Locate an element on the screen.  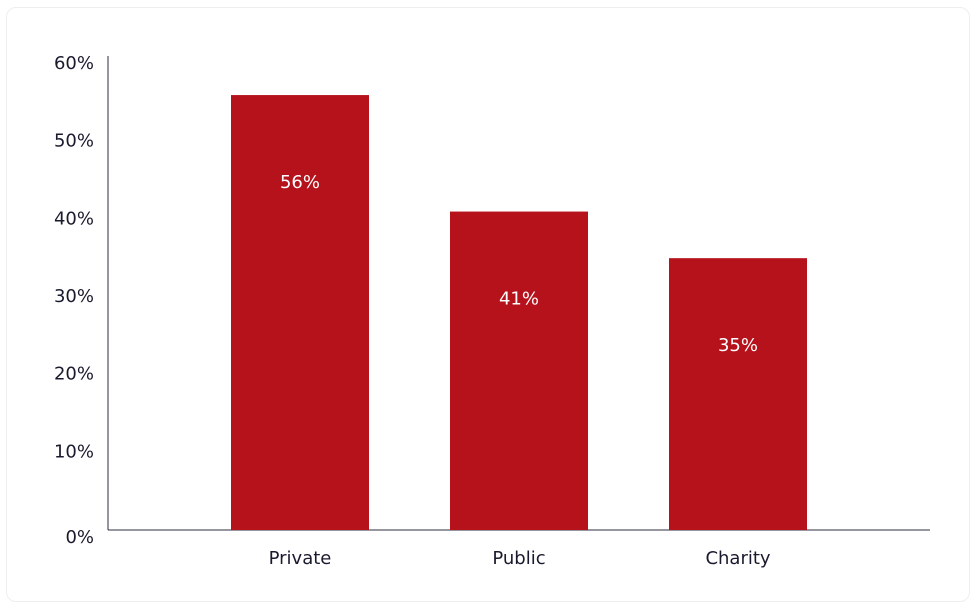
x-category-label: Charity is located at coordinates (737, 558).